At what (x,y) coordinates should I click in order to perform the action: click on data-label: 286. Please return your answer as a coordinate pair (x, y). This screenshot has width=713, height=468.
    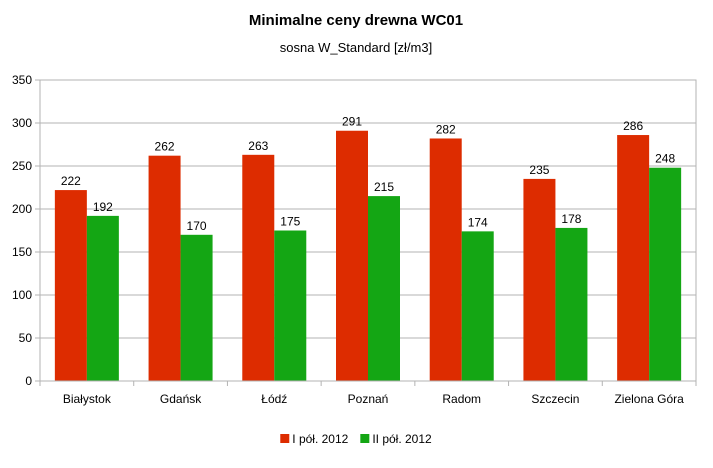
    Looking at the image, I should click on (633, 126).